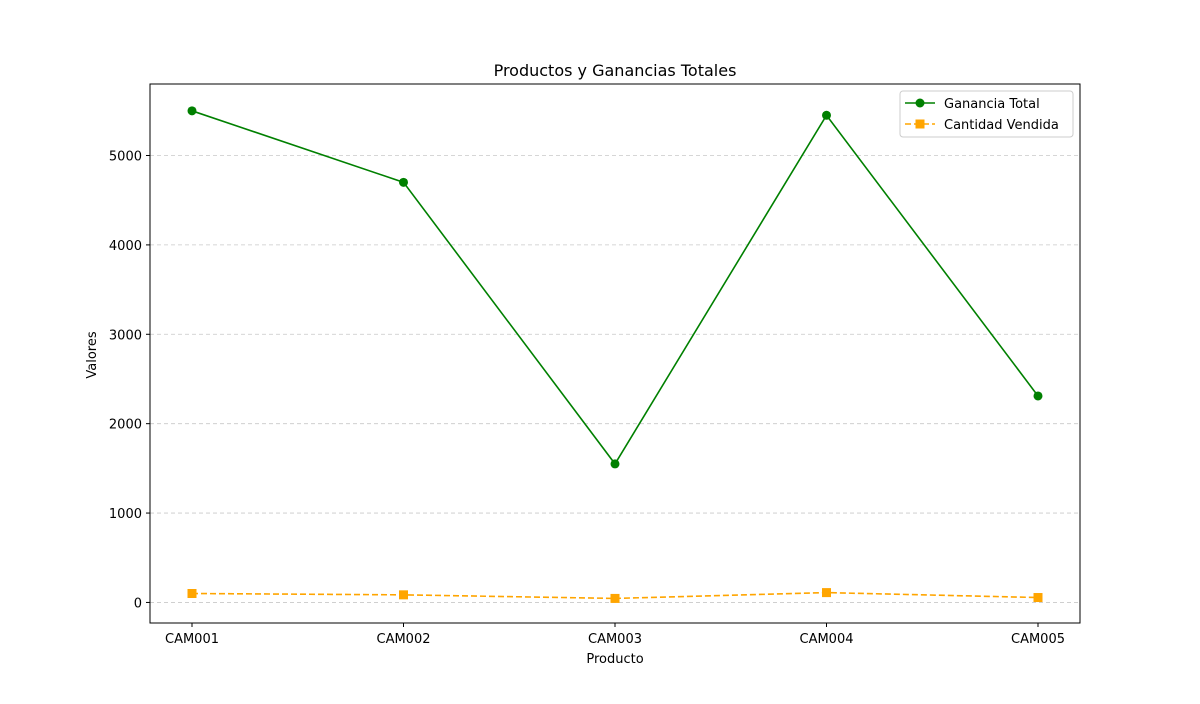 This screenshot has height=704, width=1200. What do you see at coordinates (615, 639) in the screenshot?
I see `x-tick-label: CAM003` at bounding box center [615, 639].